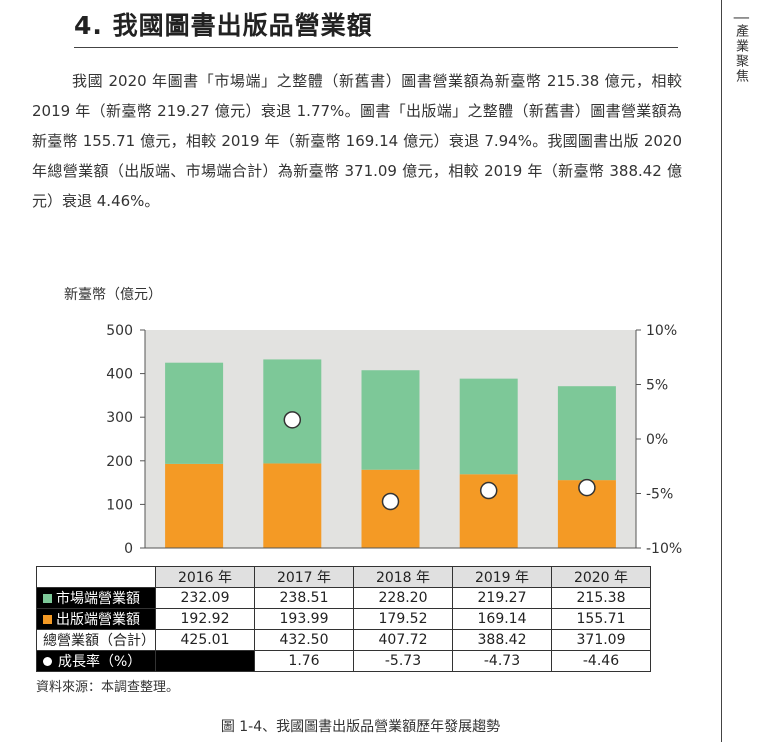 The width and height of the screenshot is (757, 742). I want to click on row-label-total: 總營業額（合計）, so click(96, 640).